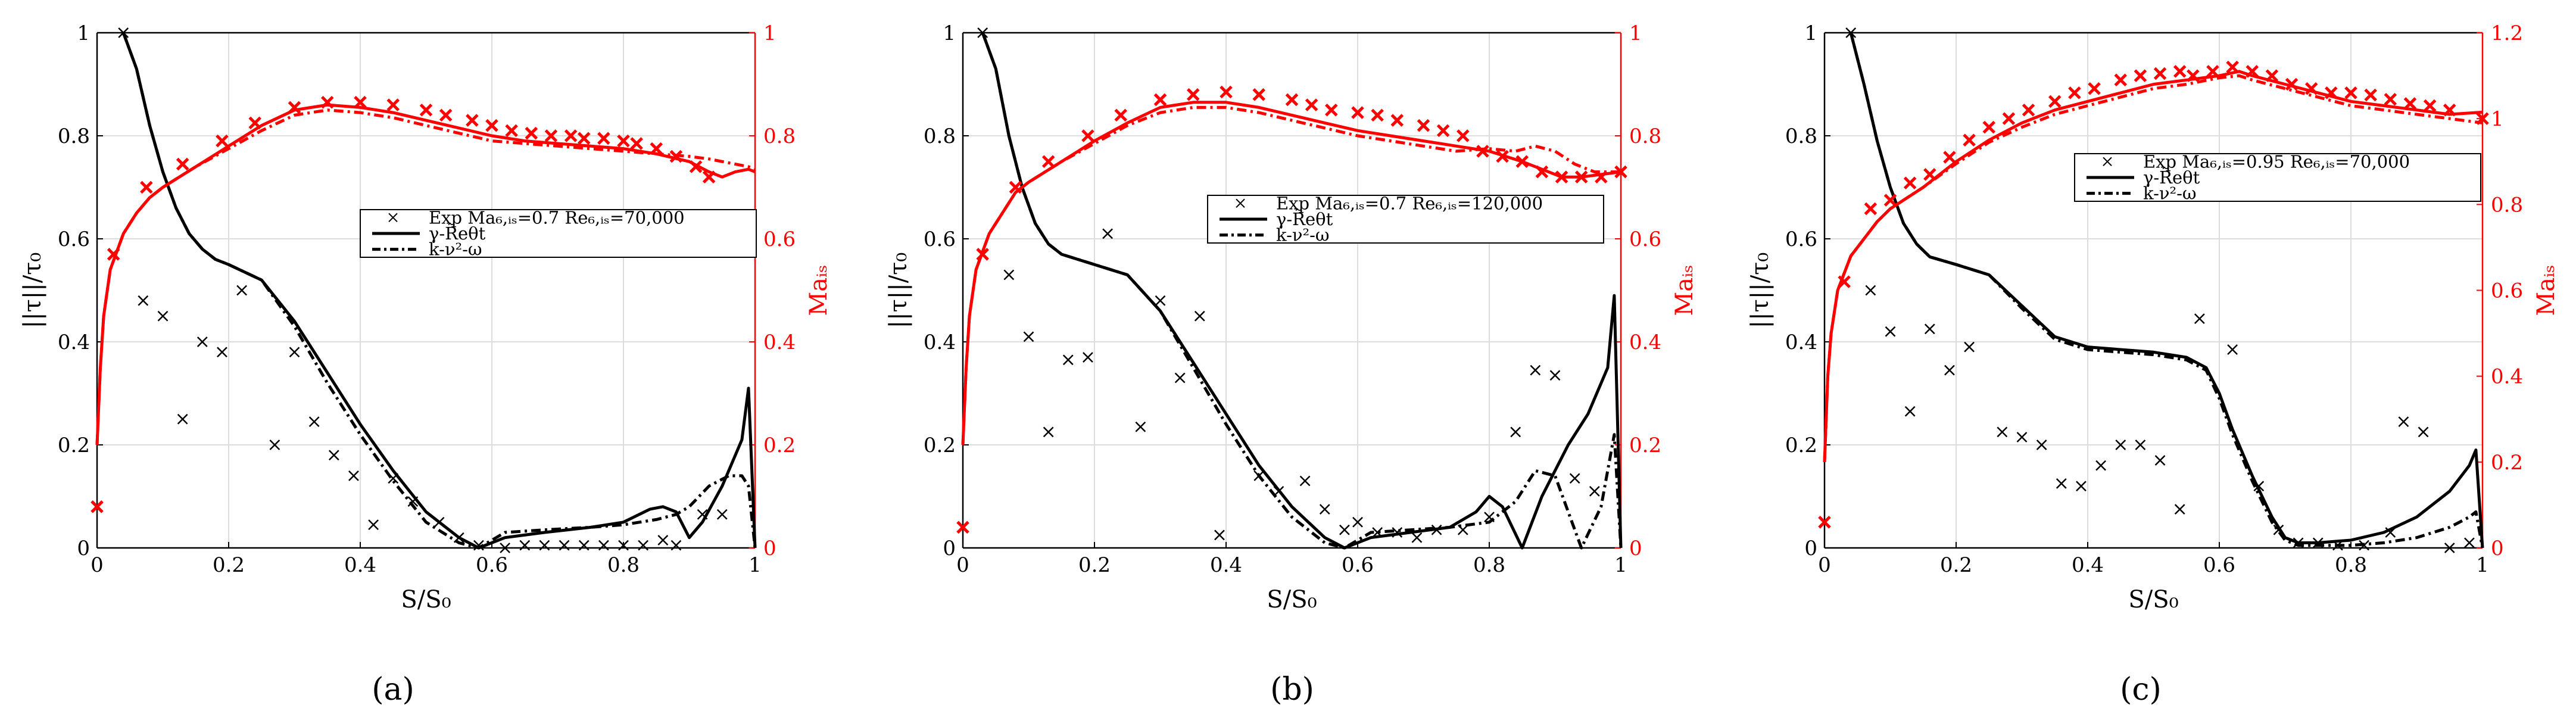  Describe the element at coordinates (97, 565) in the screenshot. I see `x-tick-label: 0` at that location.